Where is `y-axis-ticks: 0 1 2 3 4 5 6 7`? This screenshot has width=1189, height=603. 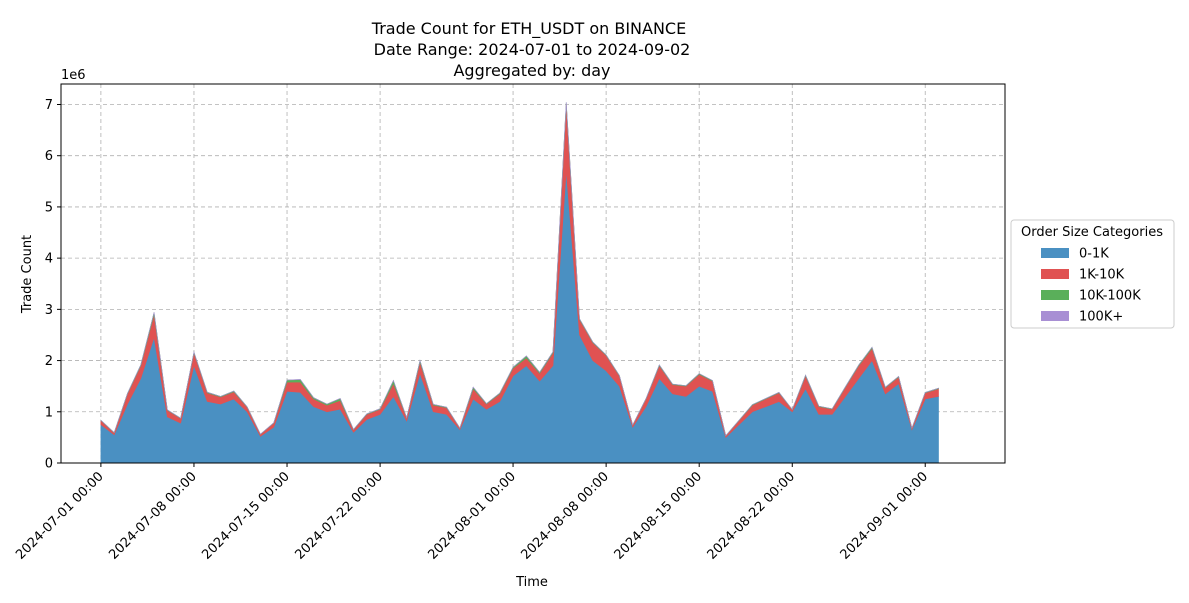 y-axis-ticks: 0 1 2 3 4 5 6 7 is located at coordinates (53, 285).